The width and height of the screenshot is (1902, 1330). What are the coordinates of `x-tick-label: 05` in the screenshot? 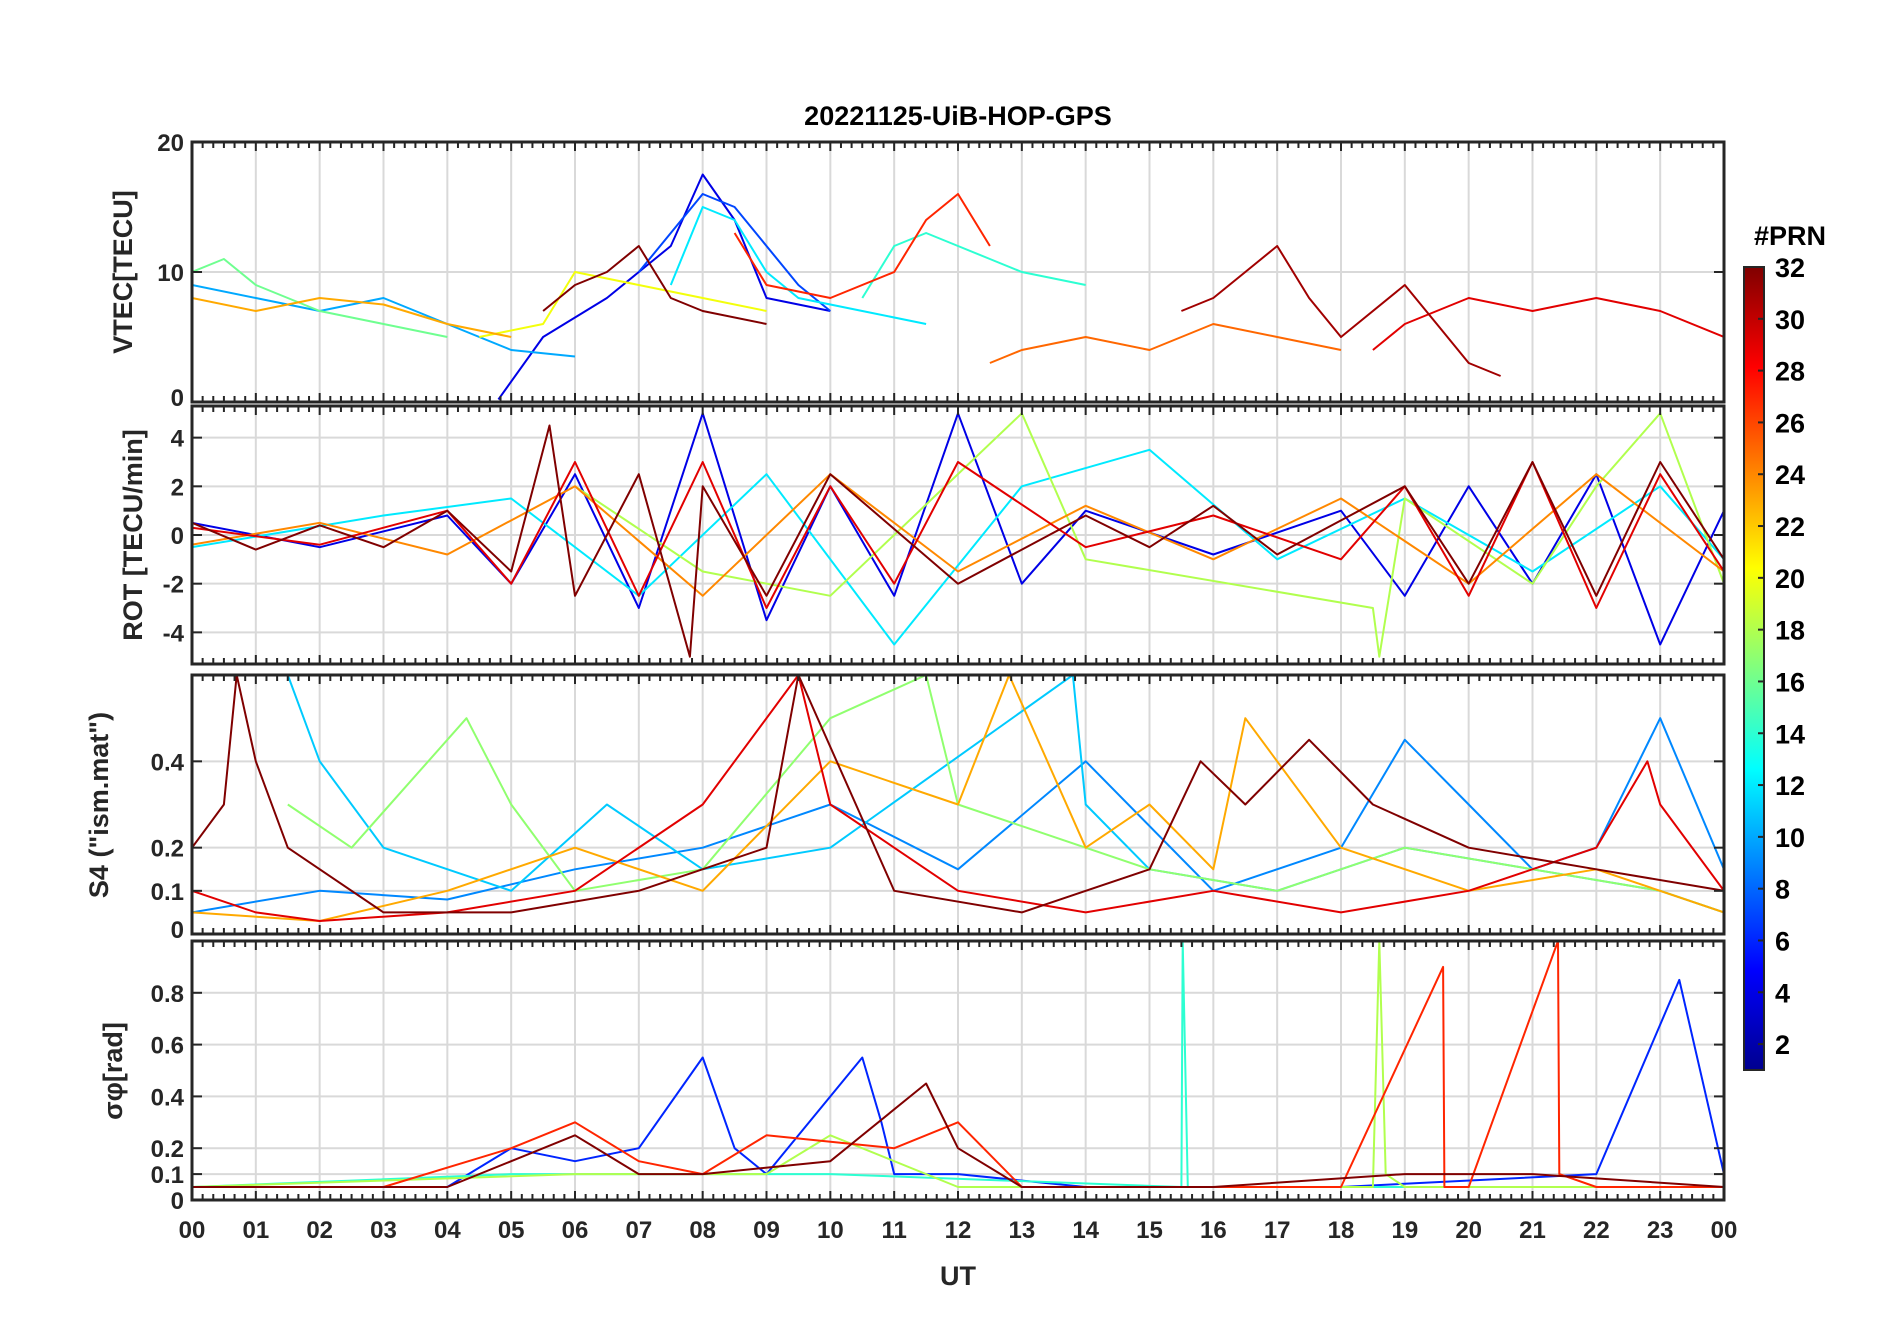 It's located at (511, 1230).